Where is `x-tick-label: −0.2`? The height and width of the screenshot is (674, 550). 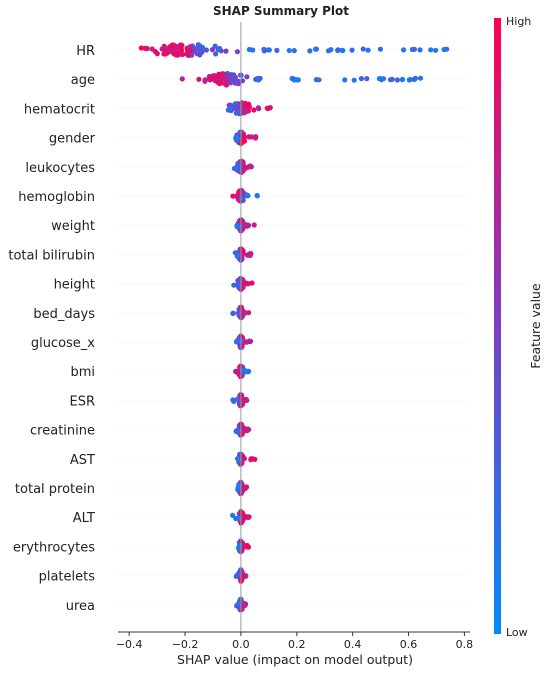 x-tick-label: −0.2 is located at coordinates (185, 644).